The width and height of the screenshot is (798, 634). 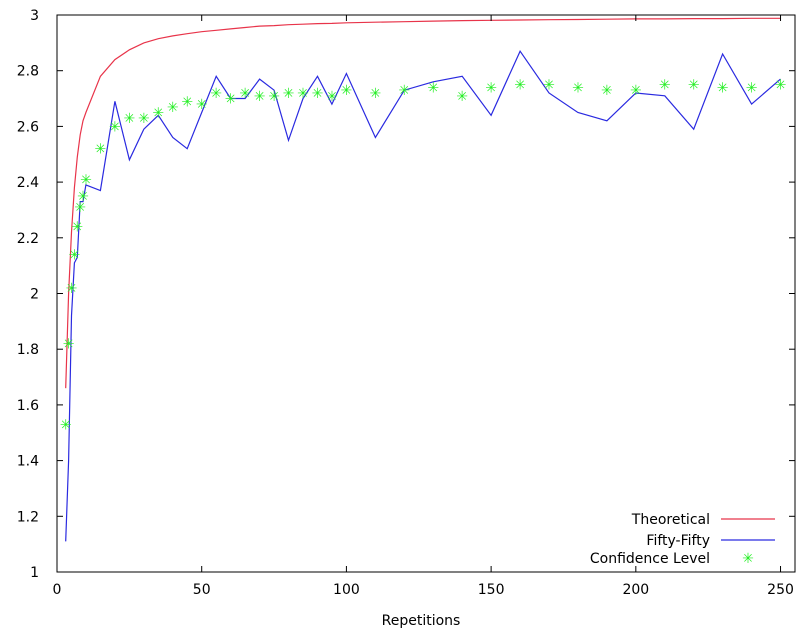 What do you see at coordinates (28, 72) in the screenshot?
I see `y-tick-label: 2.8` at bounding box center [28, 72].